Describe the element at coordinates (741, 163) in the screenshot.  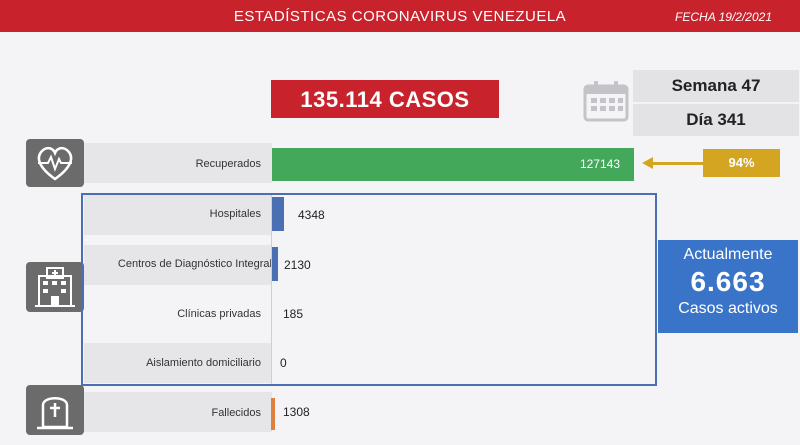
I see `recovered-percent-badge: 94%` at that location.